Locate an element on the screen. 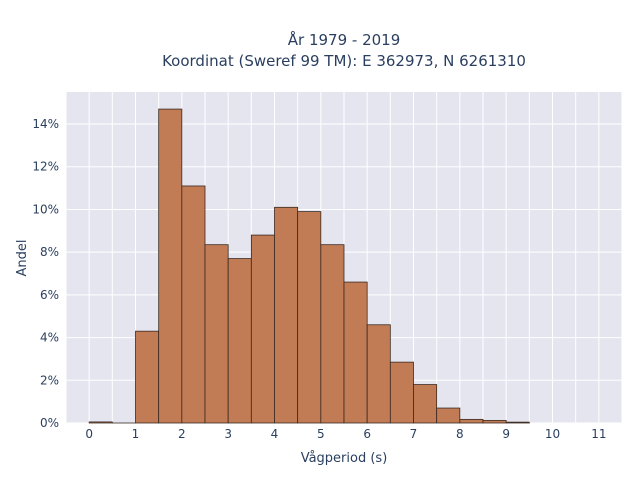 Image resolution: width=640 pixels, height=480 pixels. x-tick-label: 3 is located at coordinates (228, 434).